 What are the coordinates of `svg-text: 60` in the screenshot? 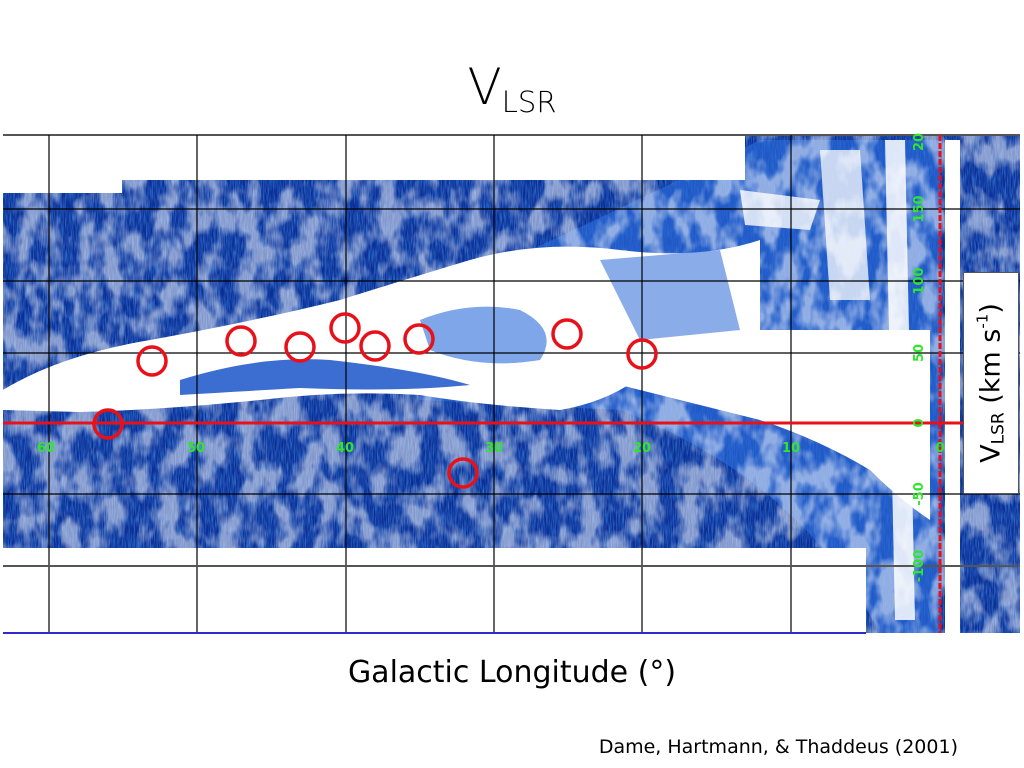 It's located at (46, 448).